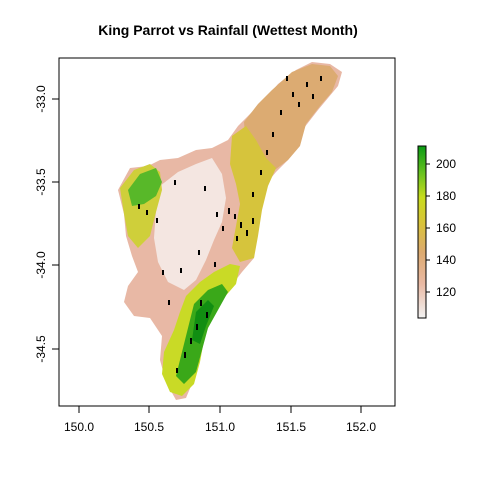 This screenshot has width=480, height=480. I want to click on legend-tick-label: 200, so click(446, 164).